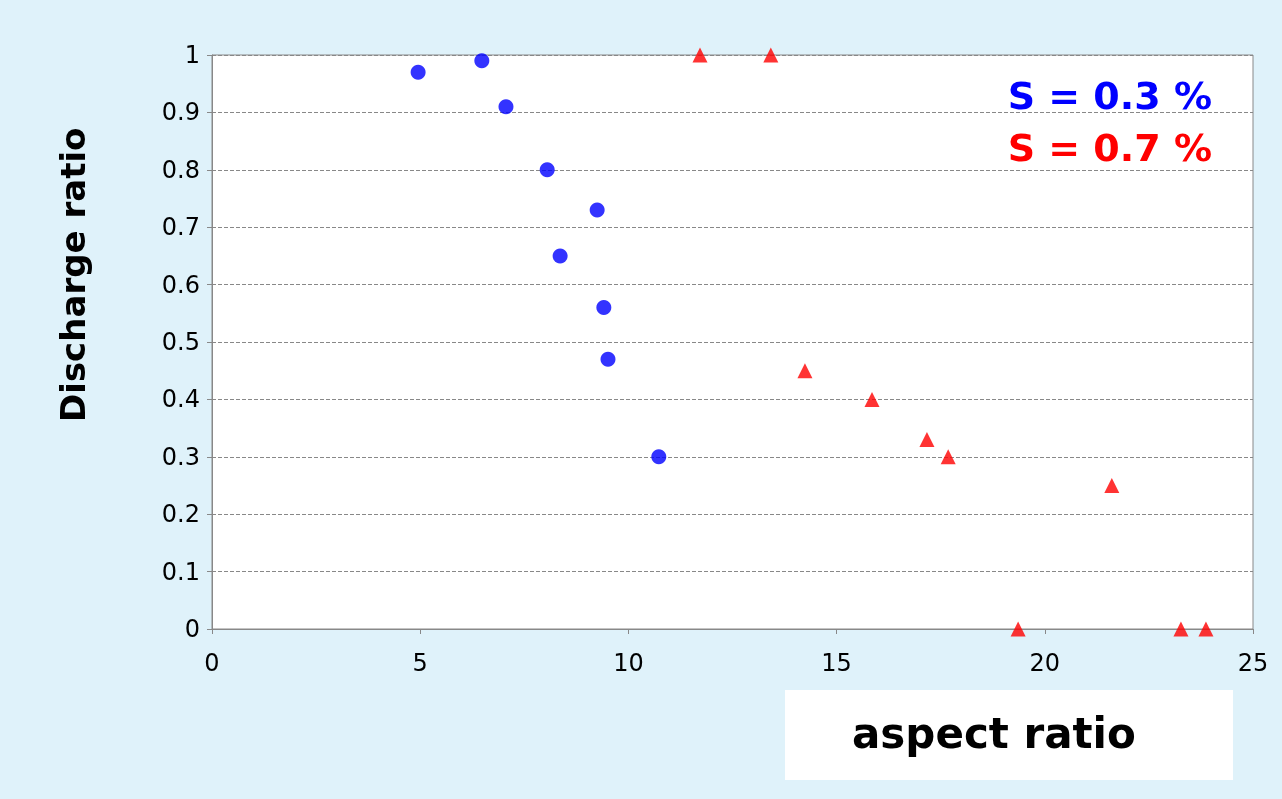  I want to click on x-tick-label: 15, so click(836, 663).